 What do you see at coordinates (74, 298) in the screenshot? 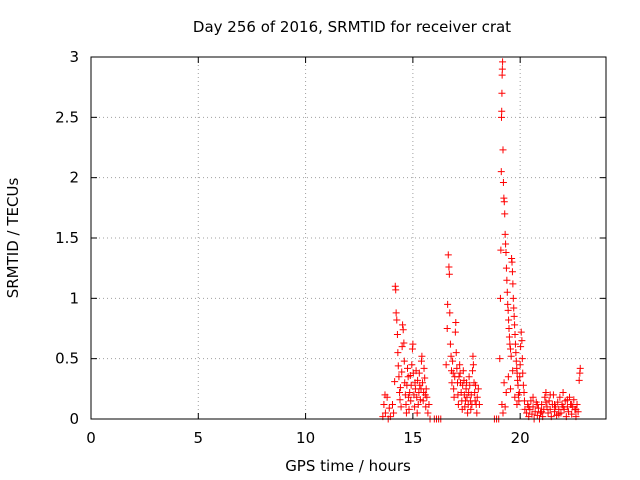
I see `y-tick-label: 1` at bounding box center [74, 298].